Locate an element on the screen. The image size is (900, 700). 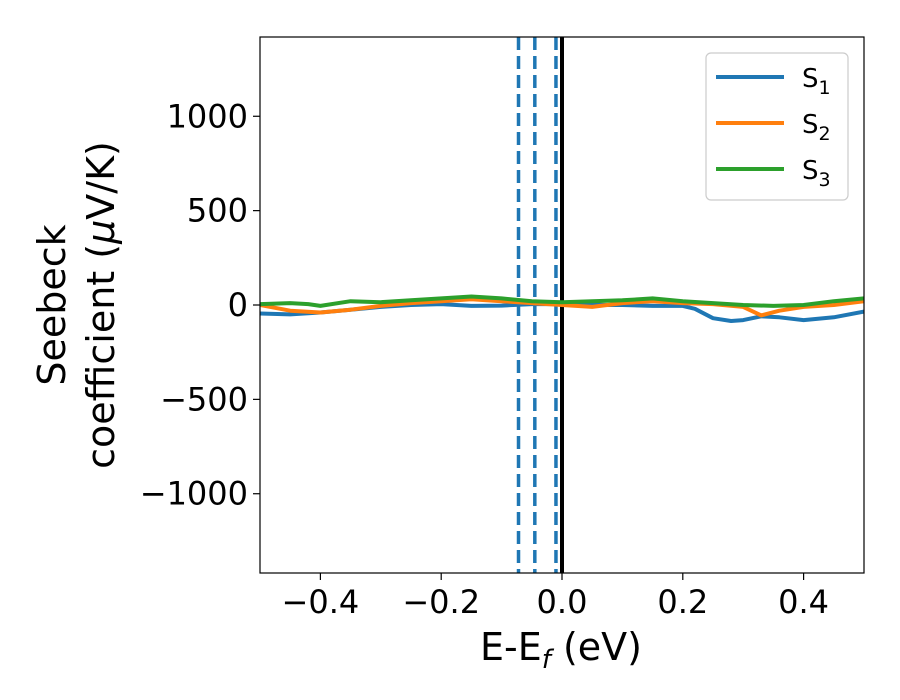
series-group is located at coordinates (562, 308).